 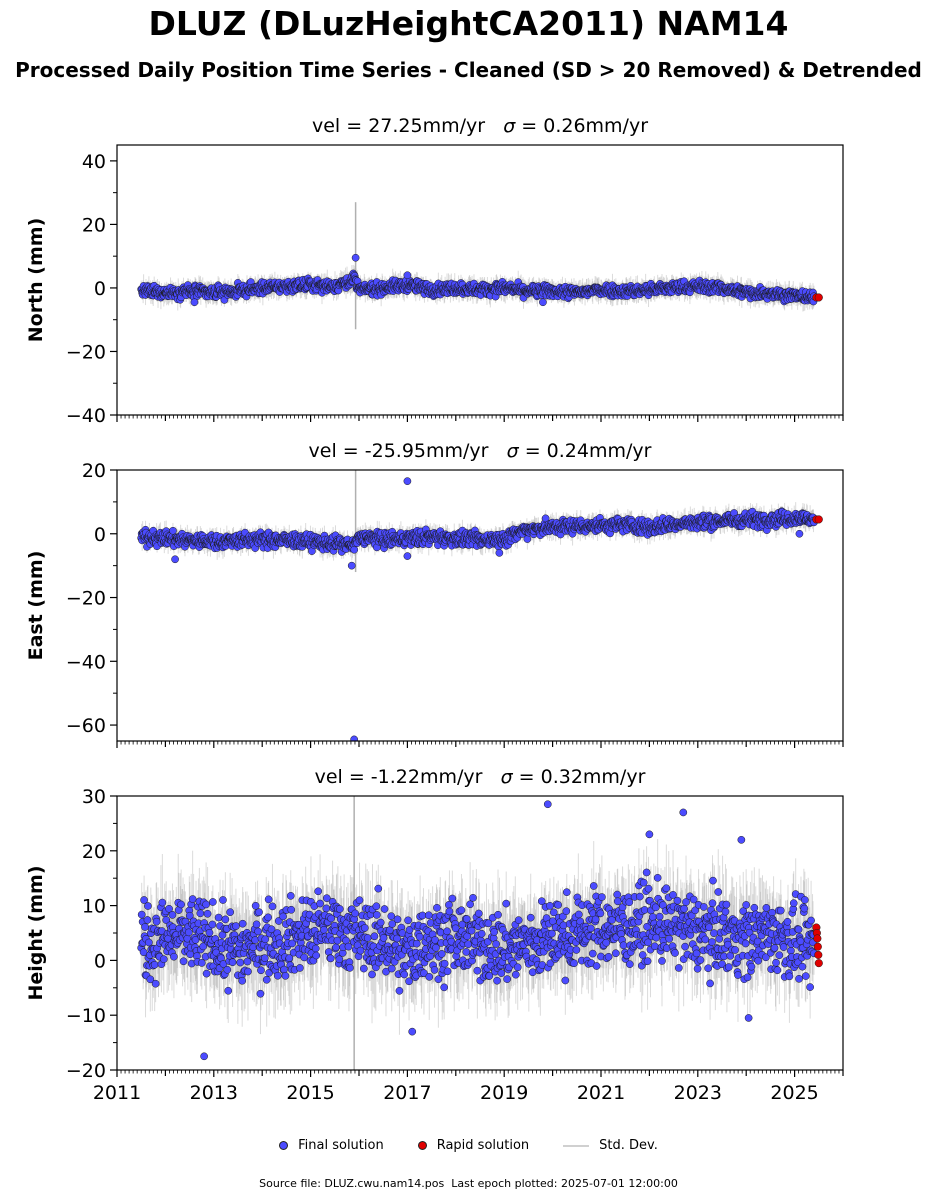 I want to click on std-dev-bars-north, so click(x=477, y=266).